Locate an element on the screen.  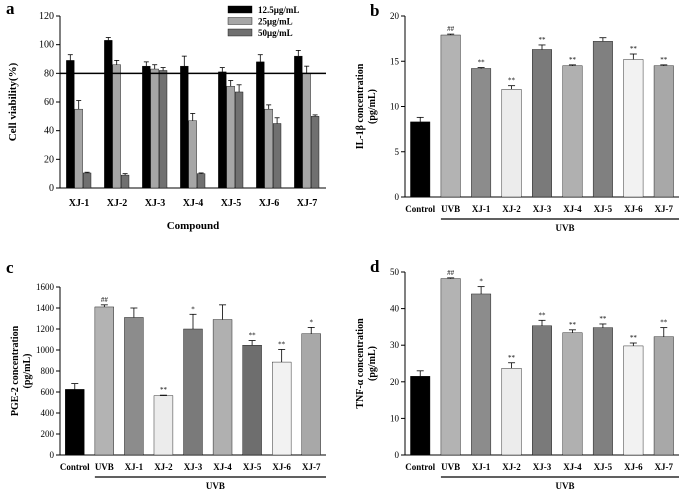
panel-a-y-tick-label: 80 is located at coordinates (49, 73).